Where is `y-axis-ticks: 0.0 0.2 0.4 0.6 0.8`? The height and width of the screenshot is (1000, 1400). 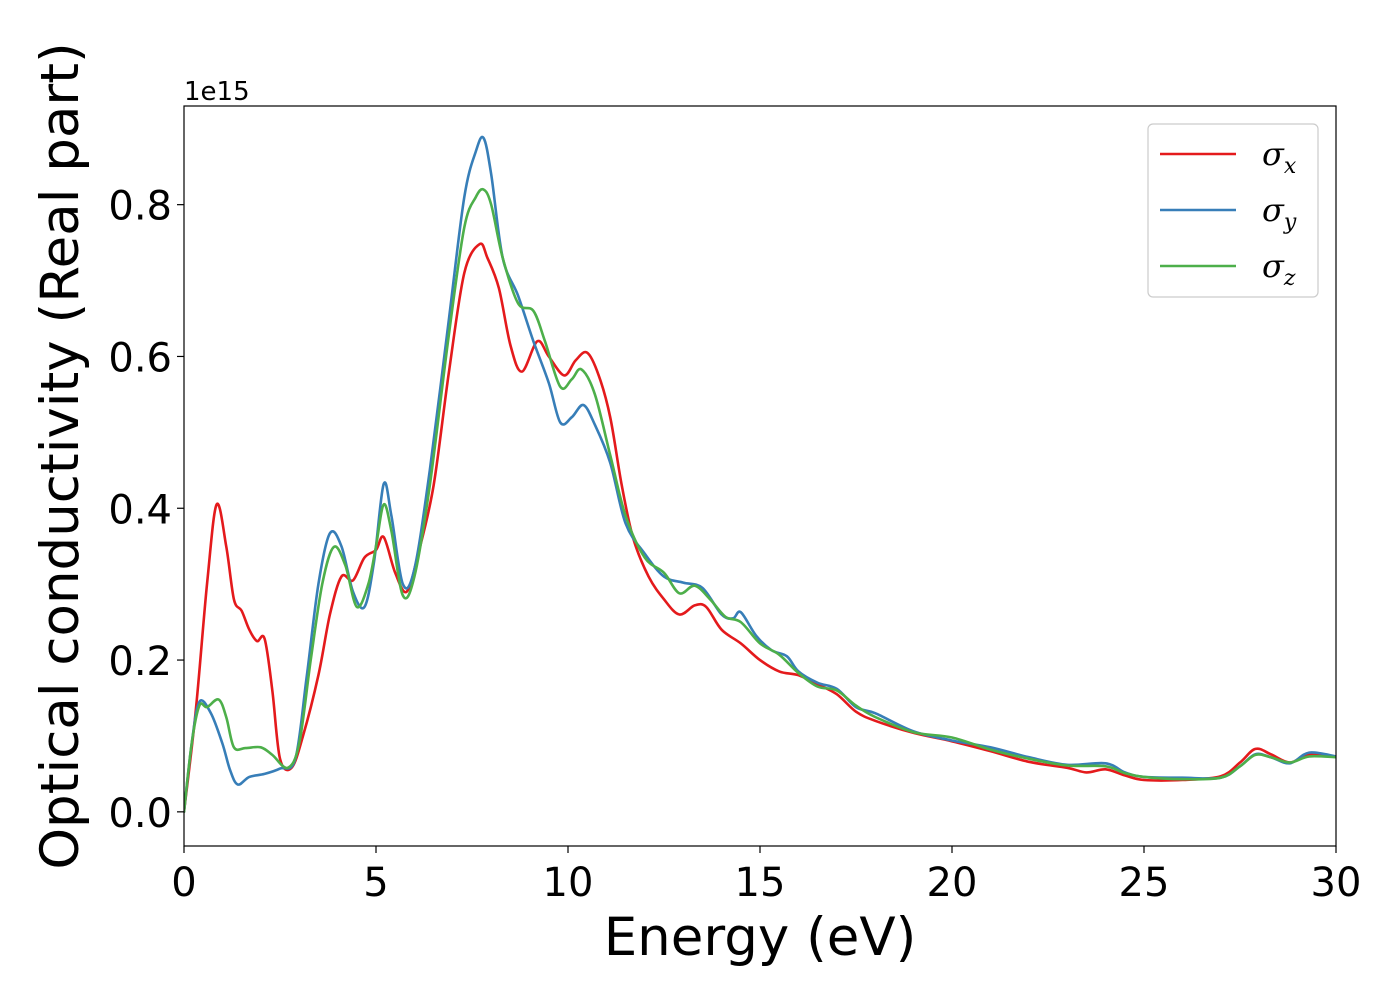 y-axis-ticks: 0.0 0.2 0.4 0.6 0.8 is located at coordinates (146, 510).